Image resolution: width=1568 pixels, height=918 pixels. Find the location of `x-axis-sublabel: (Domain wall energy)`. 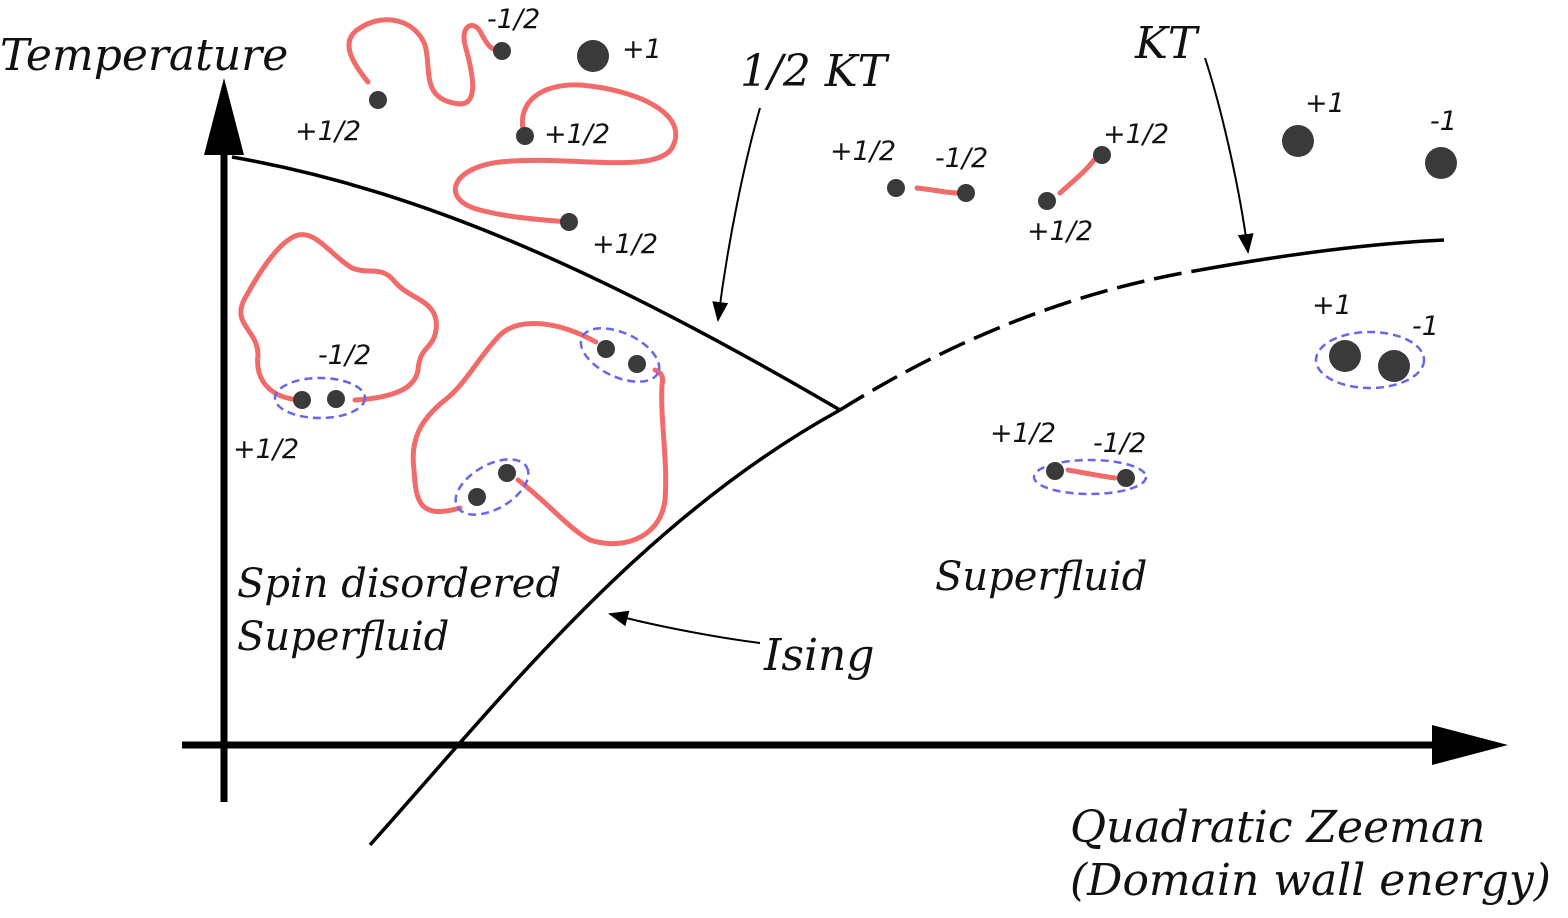

x-axis-sublabel: (Domain wall energy) is located at coordinates (1310, 880).